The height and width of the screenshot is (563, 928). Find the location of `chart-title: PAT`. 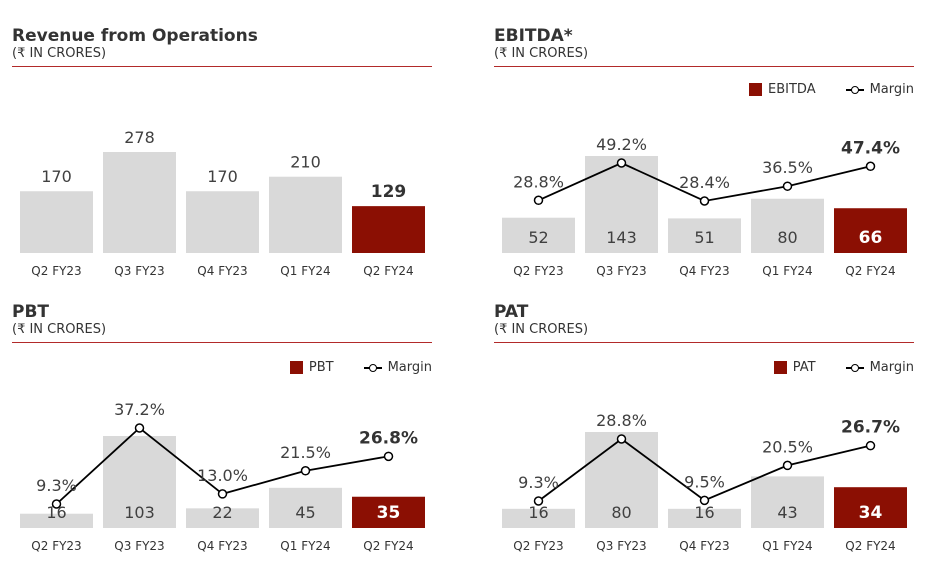

chart-title: PAT is located at coordinates (511, 312).